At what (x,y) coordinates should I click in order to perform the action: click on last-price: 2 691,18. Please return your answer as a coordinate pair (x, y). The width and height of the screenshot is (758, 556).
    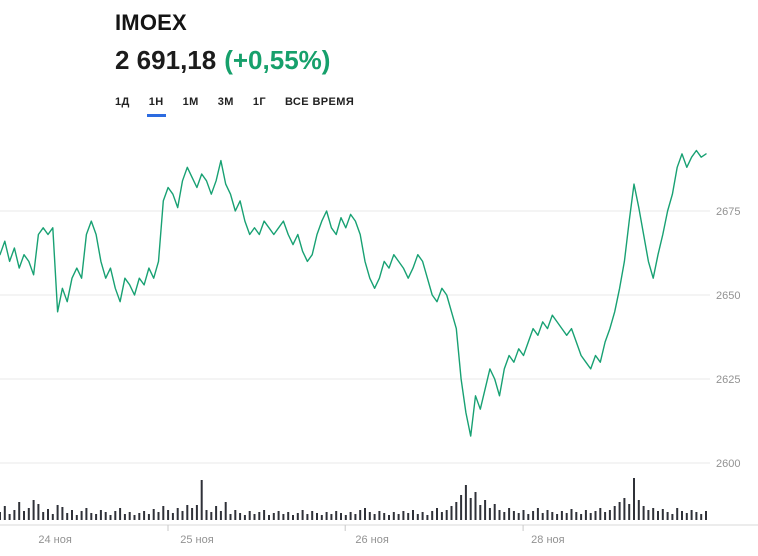
    Looking at the image, I should click on (166, 60).